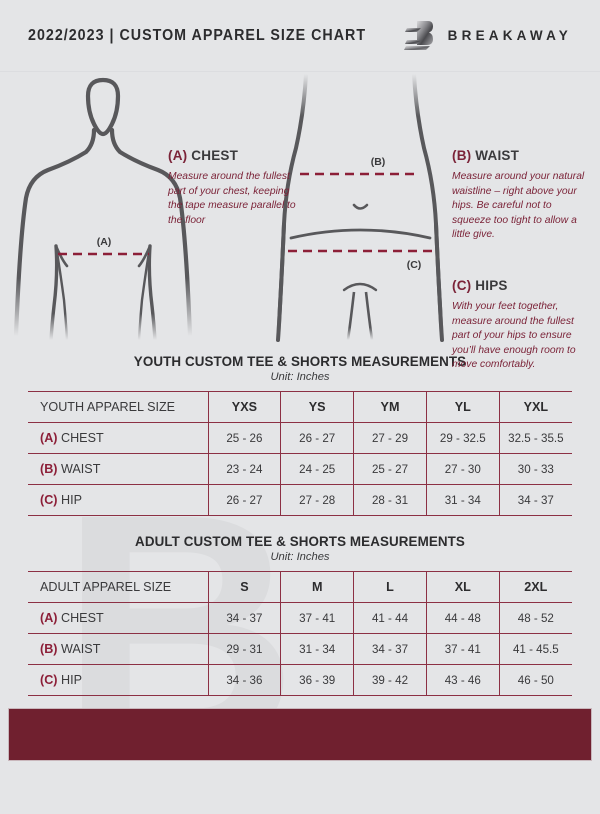  What do you see at coordinates (491, 285) in the screenshot?
I see `caption-hips-name: HIPS` at bounding box center [491, 285].